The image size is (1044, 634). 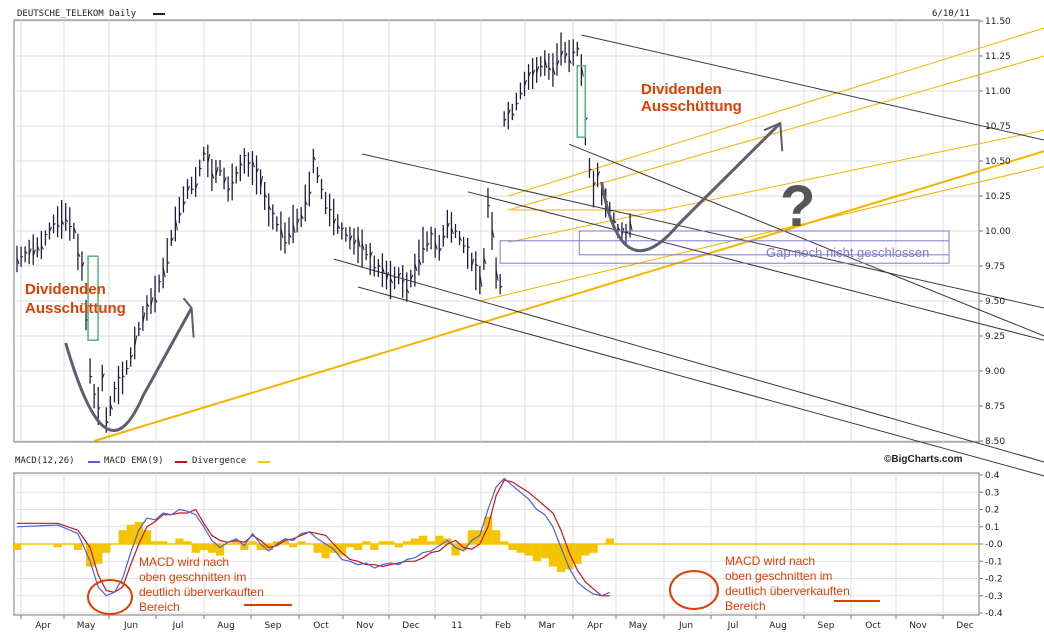 I want to click on macd-annotation-line: oben geschnitten im, so click(x=778, y=576).